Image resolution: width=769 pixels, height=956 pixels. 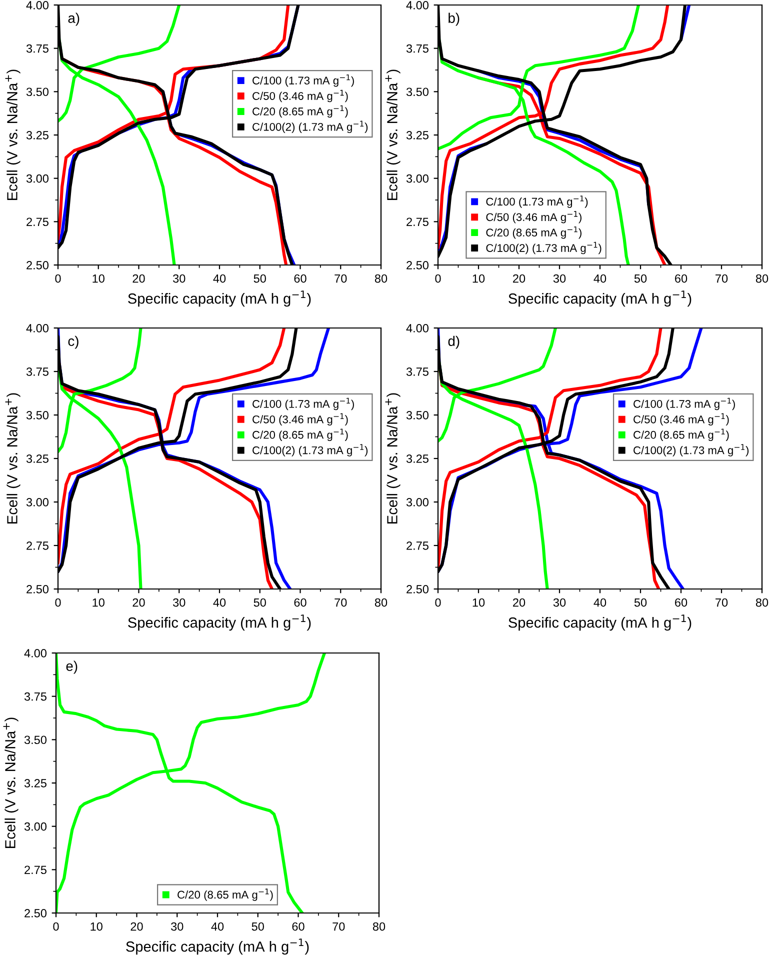 I want to click on annotation: e), so click(x=72, y=667).